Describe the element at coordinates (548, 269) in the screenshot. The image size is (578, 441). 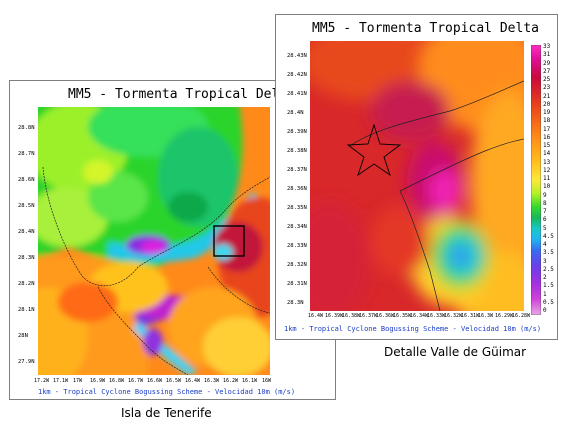
I see `colorbar-label: 2.5` at that location.